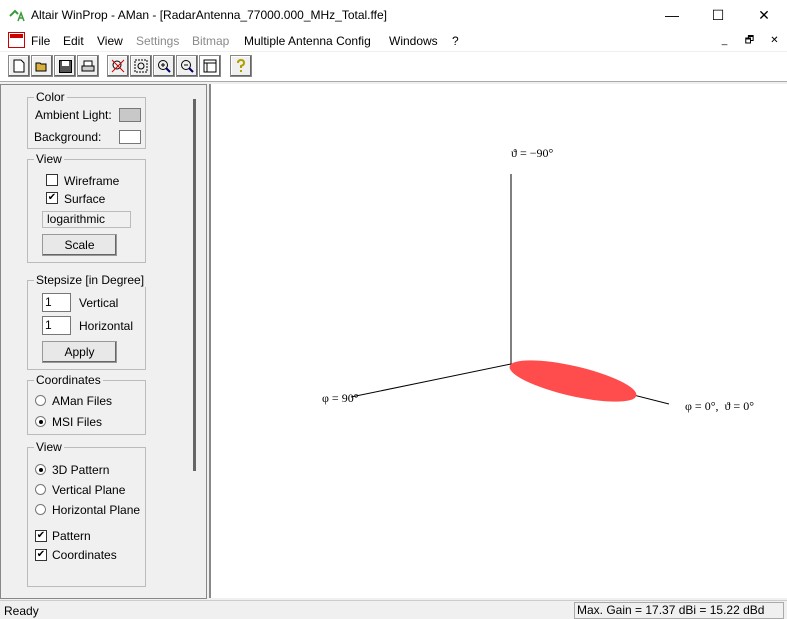 The width and height of the screenshot is (787, 619). What do you see at coordinates (50, 97) in the screenshot?
I see `group-label: Color` at bounding box center [50, 97].